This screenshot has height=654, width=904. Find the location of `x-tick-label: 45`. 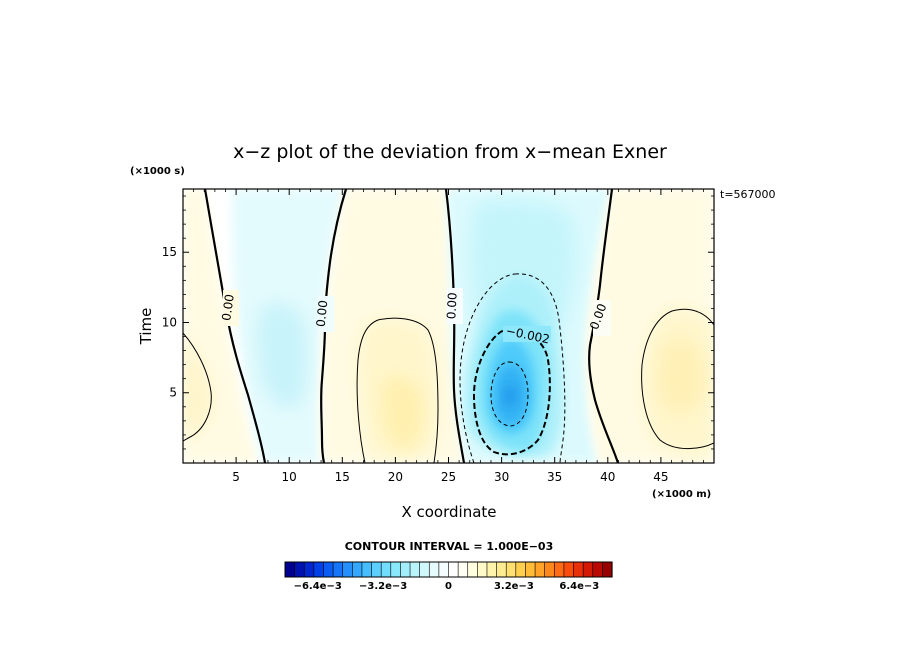

x-tick-label: 45 is located at coordinates (660, 477).